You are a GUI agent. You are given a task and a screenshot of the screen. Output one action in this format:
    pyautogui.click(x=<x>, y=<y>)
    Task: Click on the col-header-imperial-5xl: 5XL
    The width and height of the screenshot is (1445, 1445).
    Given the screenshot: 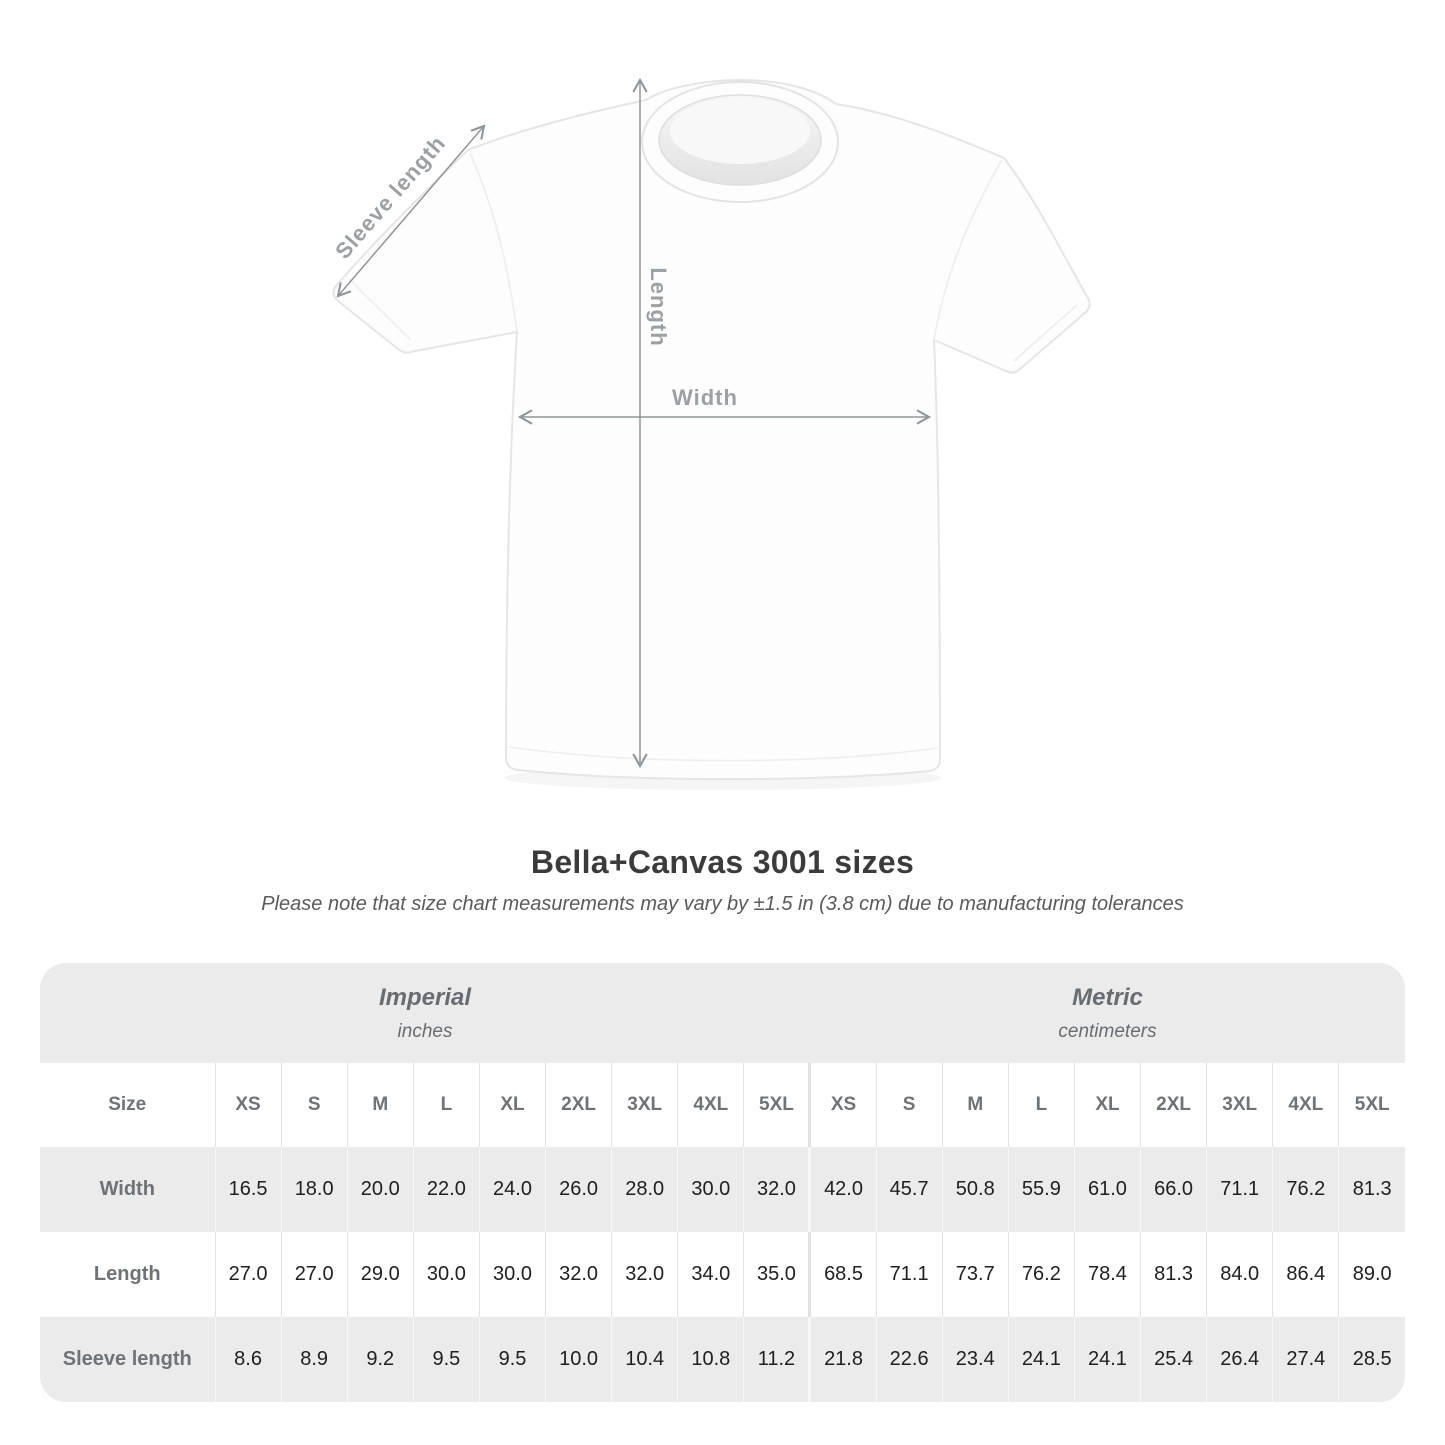 What is the action you would take?
    pyautogui.click(x=776, y=1105)
    